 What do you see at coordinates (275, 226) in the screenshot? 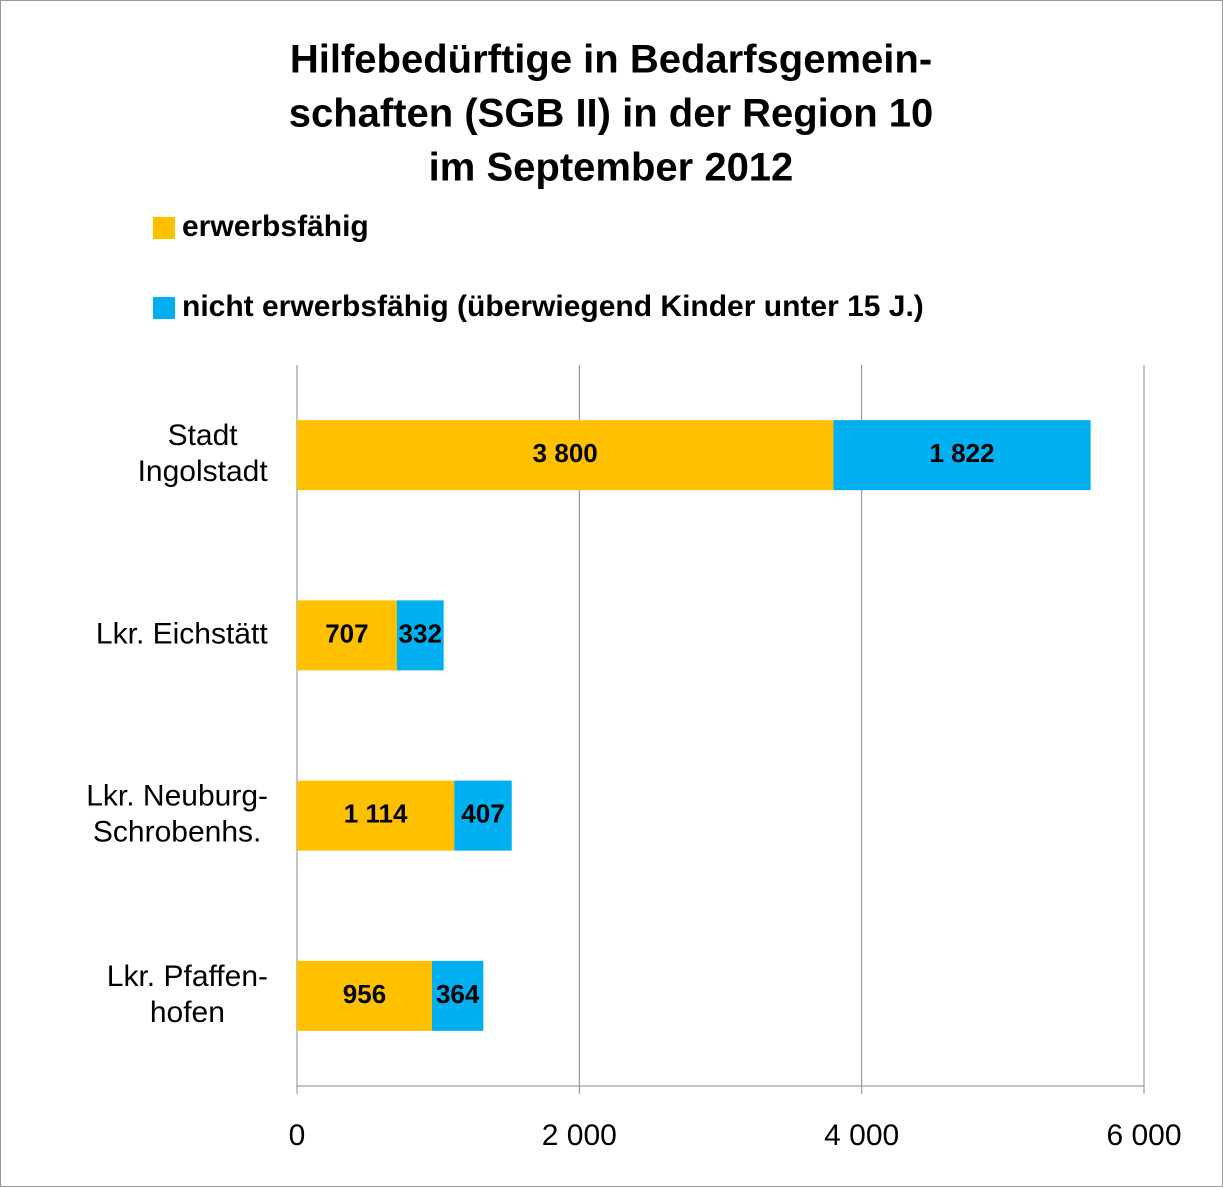
I see `legend-label: erwerbsfähig` at bounding box center [275, 226].